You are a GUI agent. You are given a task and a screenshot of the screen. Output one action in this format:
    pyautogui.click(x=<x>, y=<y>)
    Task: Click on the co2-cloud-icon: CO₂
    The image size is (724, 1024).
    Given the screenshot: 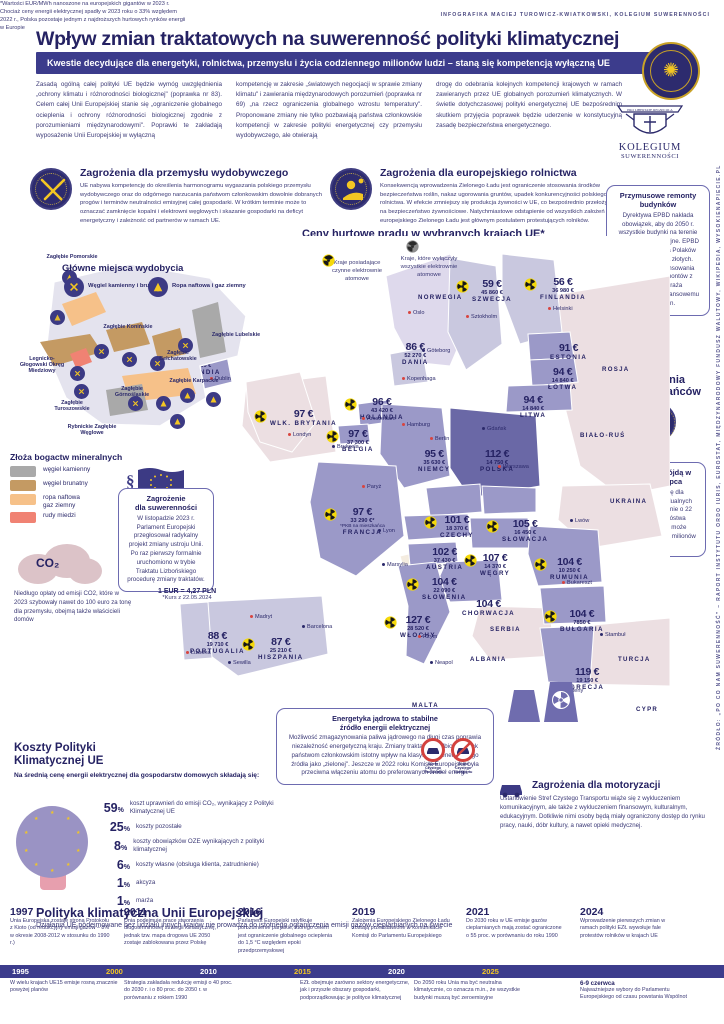 What is the action you would take?
    pyautogui.click(x=64, y=564)
    